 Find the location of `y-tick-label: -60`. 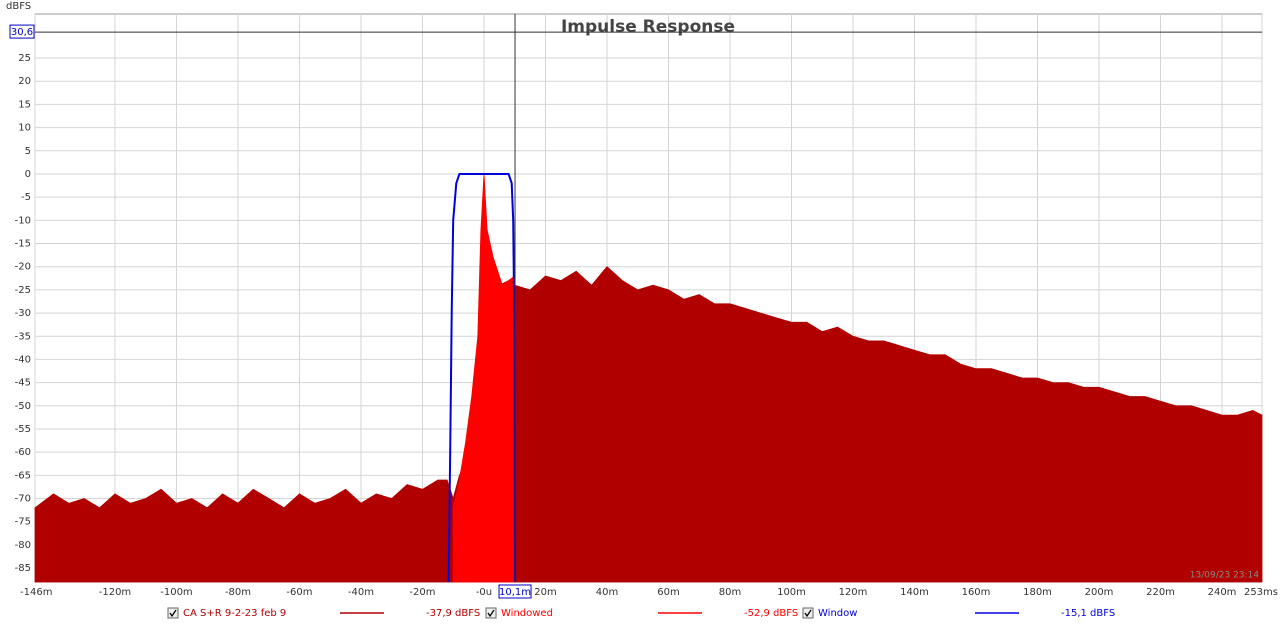

y-tick-label: -60 is located at coordinates (23, 452).